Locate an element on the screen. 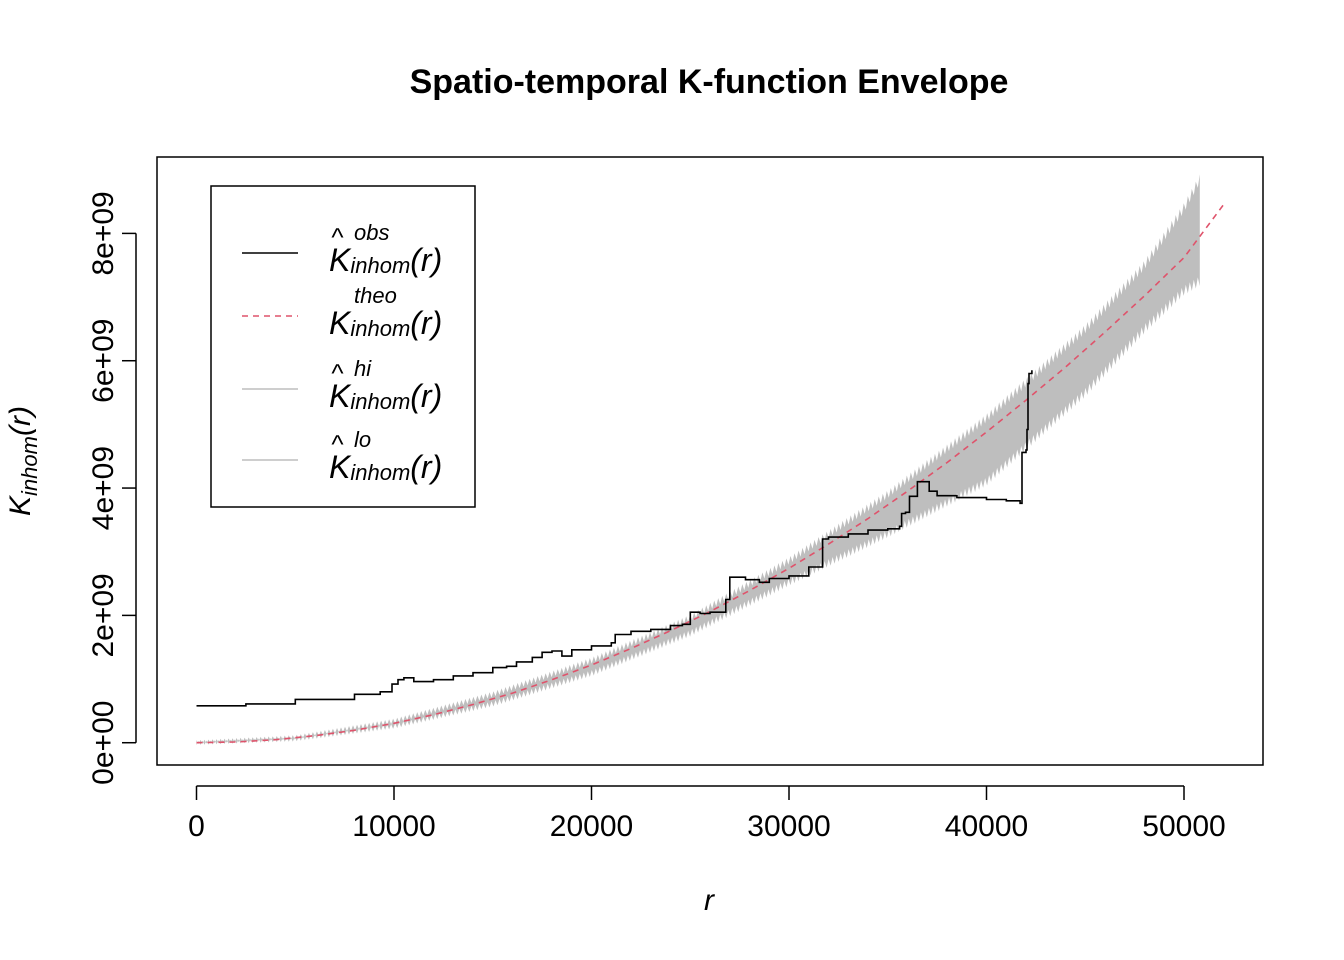 This screenshot has width=1344, height=960. y-axis-label: Kinhom(r) is located at coordinates (23, 461).